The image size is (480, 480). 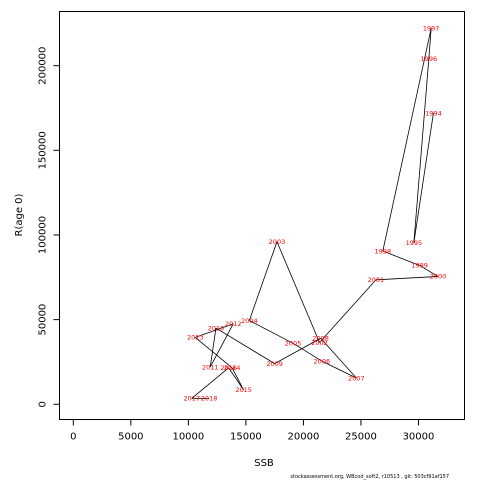 What do you see at coordinates (356, 378) in the screenshot?
I see `point-label-2007: 2007` at bounding box center [356, 378].